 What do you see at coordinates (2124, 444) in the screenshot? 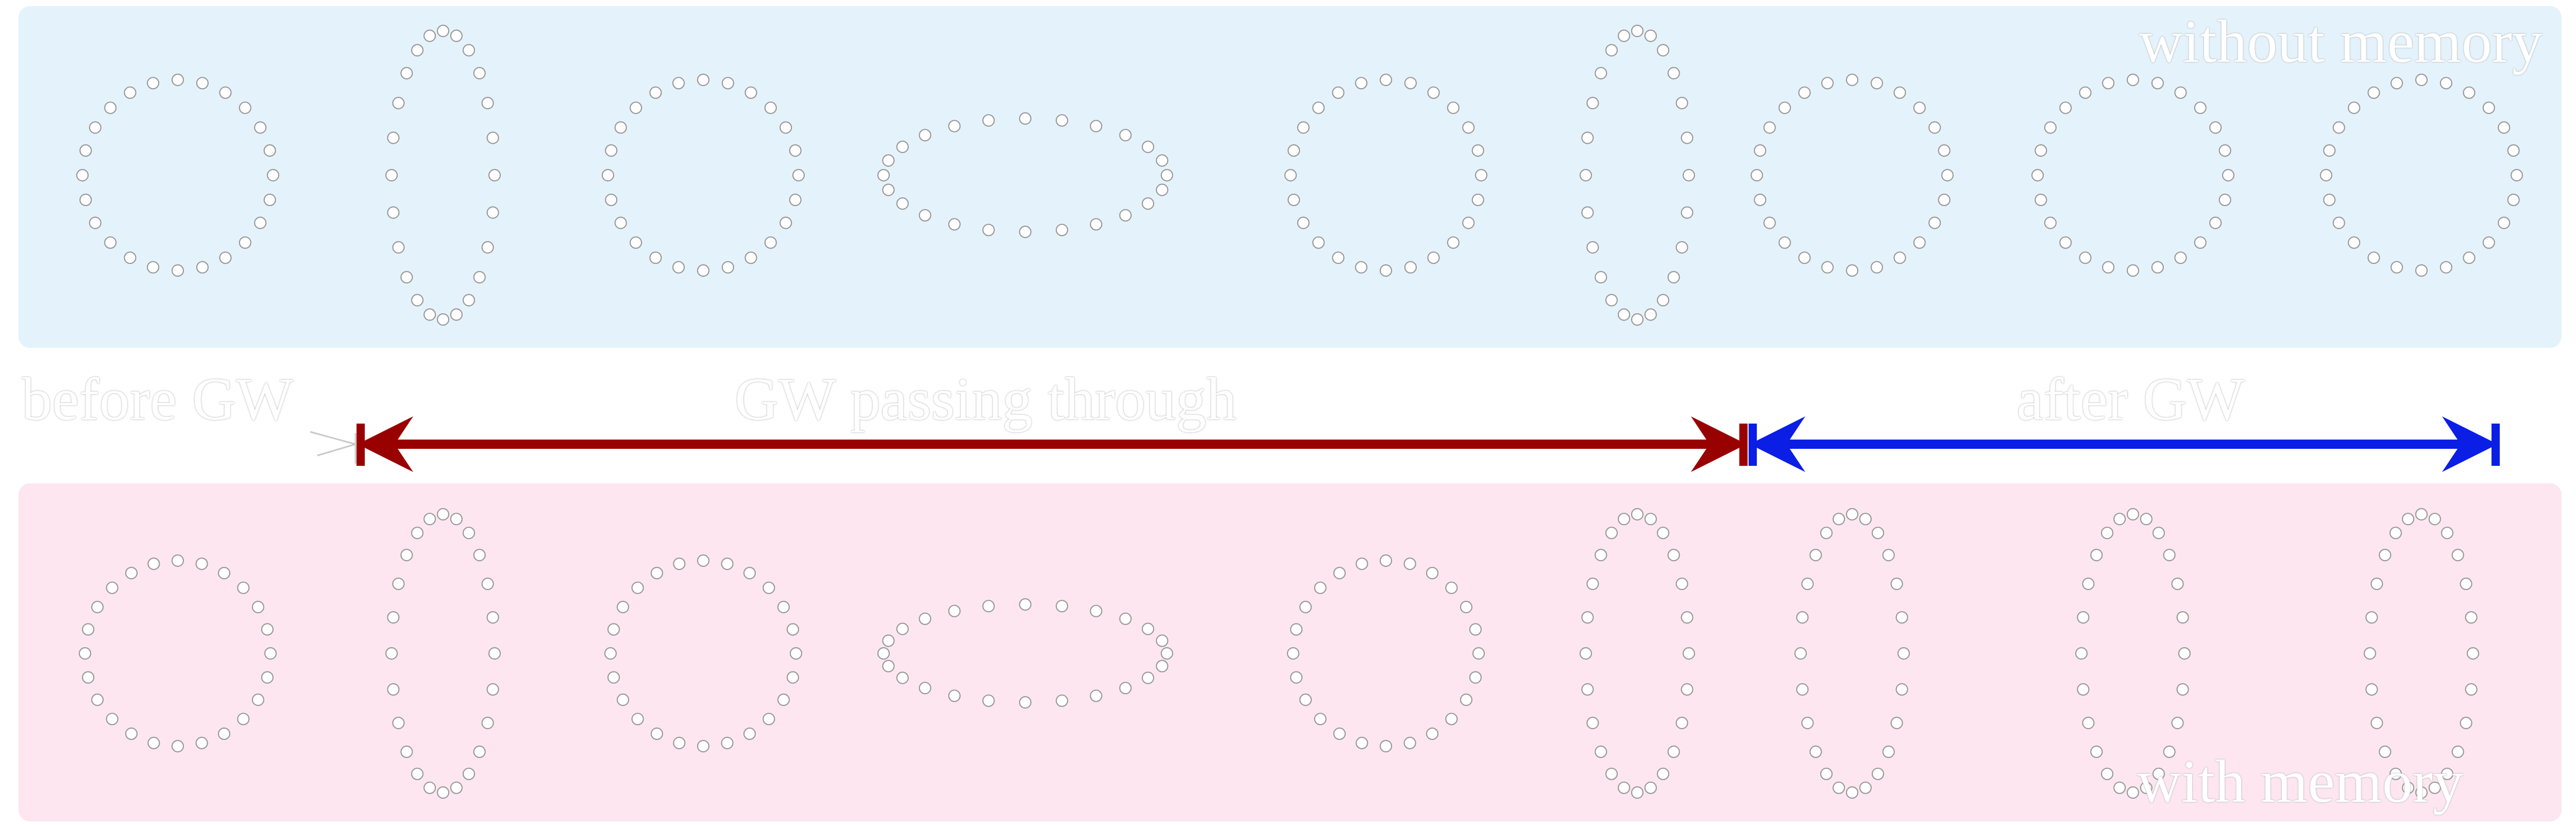
I see `after-arrow` at bounding box center [2124, 444].